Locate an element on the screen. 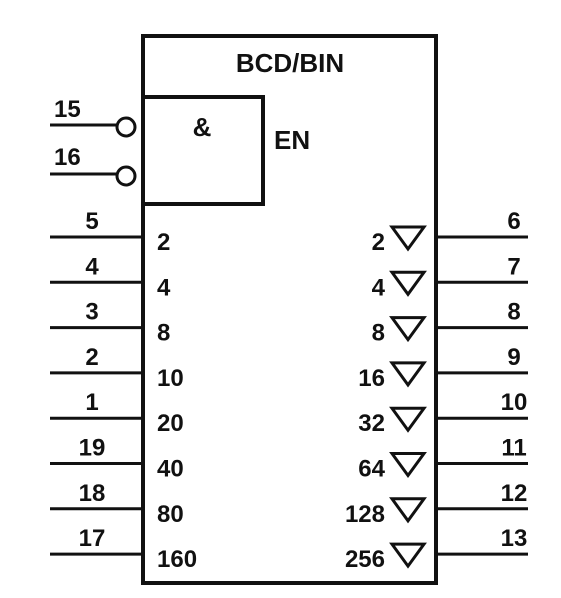  output-pin-number: 12 is located at coordinates (514, 493).